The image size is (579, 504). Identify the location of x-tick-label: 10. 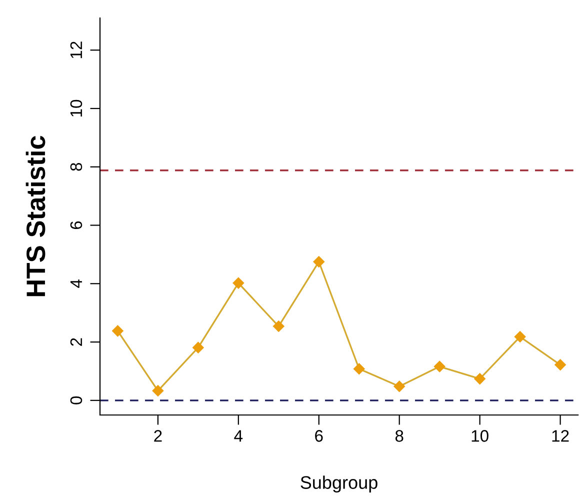
(480, 436).